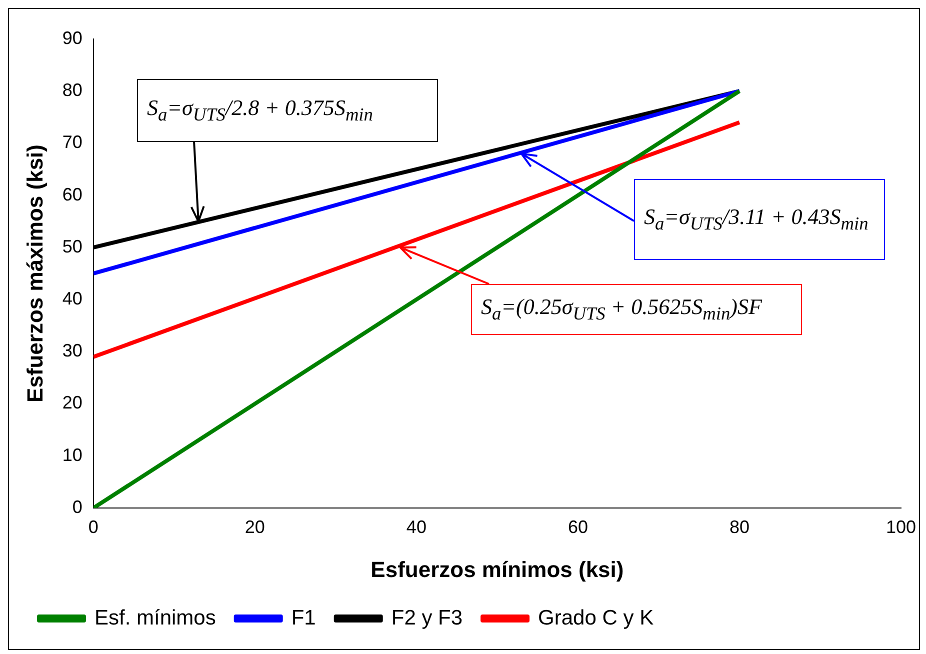 The height and width of the screenshot is (654, 926). Describe the element at coordinates (621, 309) in the screenshot. I see `annotation: S$_{a}$=(0.25σ$_{UTS}$ + 0.5625S$_{min}$)SF` at that location.